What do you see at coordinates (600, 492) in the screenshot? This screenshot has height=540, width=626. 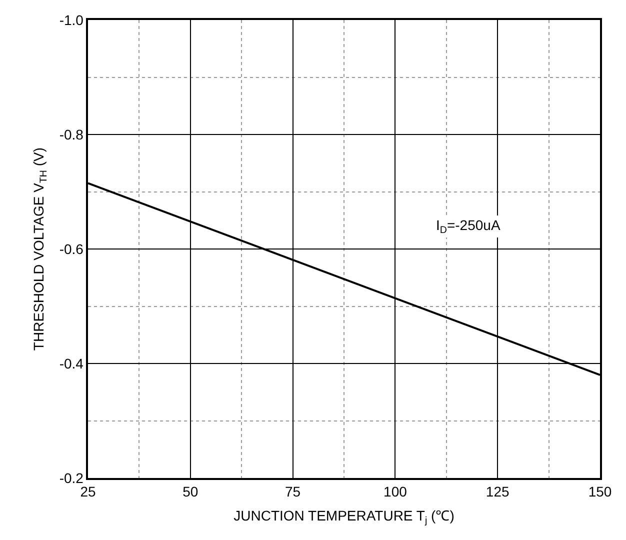 I see `x-tick-label: 150` at bounding box center [600, 492].